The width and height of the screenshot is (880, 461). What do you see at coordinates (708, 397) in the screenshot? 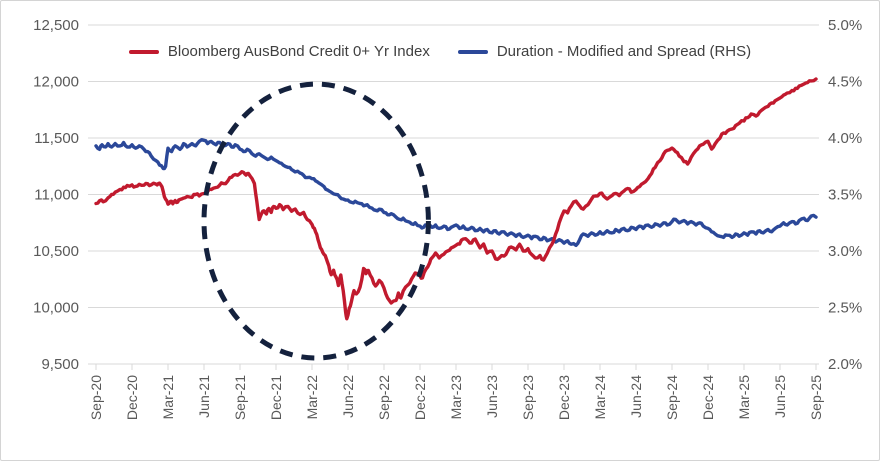
I see `x-axis-label: Dec-24` at bounding box center [708, 397].